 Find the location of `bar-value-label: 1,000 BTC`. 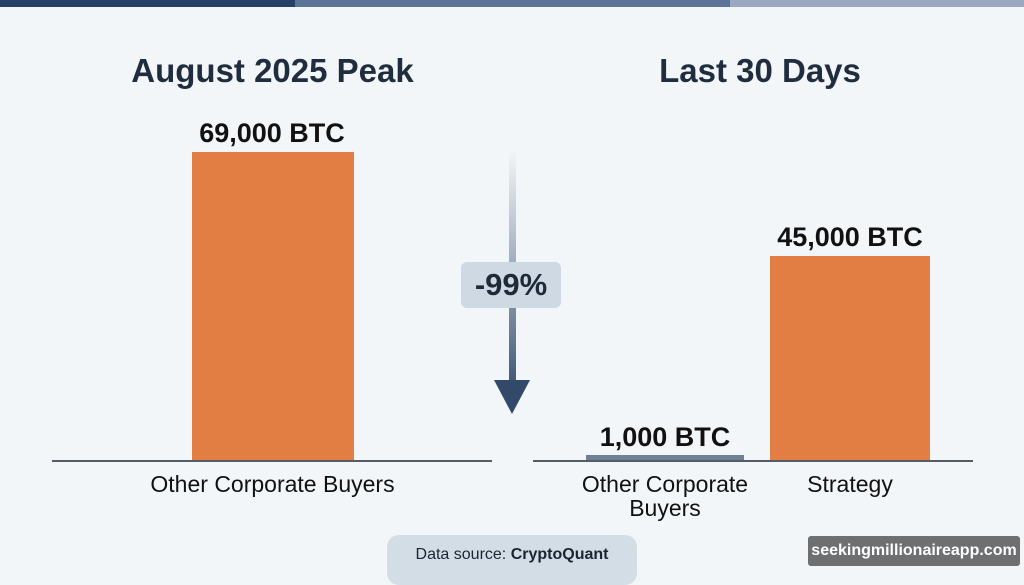

bar-value-label: 1,000 BTC is located at coordinates (665, 437).